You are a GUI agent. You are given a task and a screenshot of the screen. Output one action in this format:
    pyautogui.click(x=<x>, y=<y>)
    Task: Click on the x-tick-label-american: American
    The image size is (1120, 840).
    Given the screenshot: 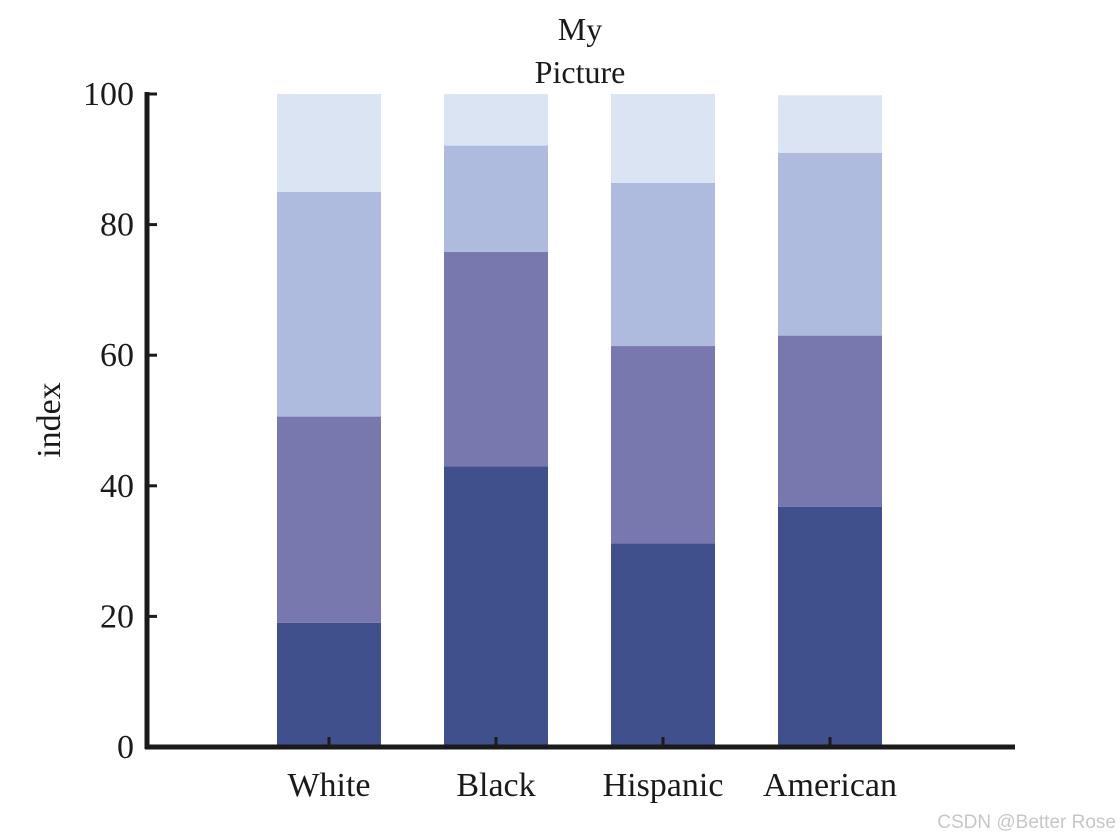 What is the action you would take?
    pyautogui.click(x=830, y=785)
    